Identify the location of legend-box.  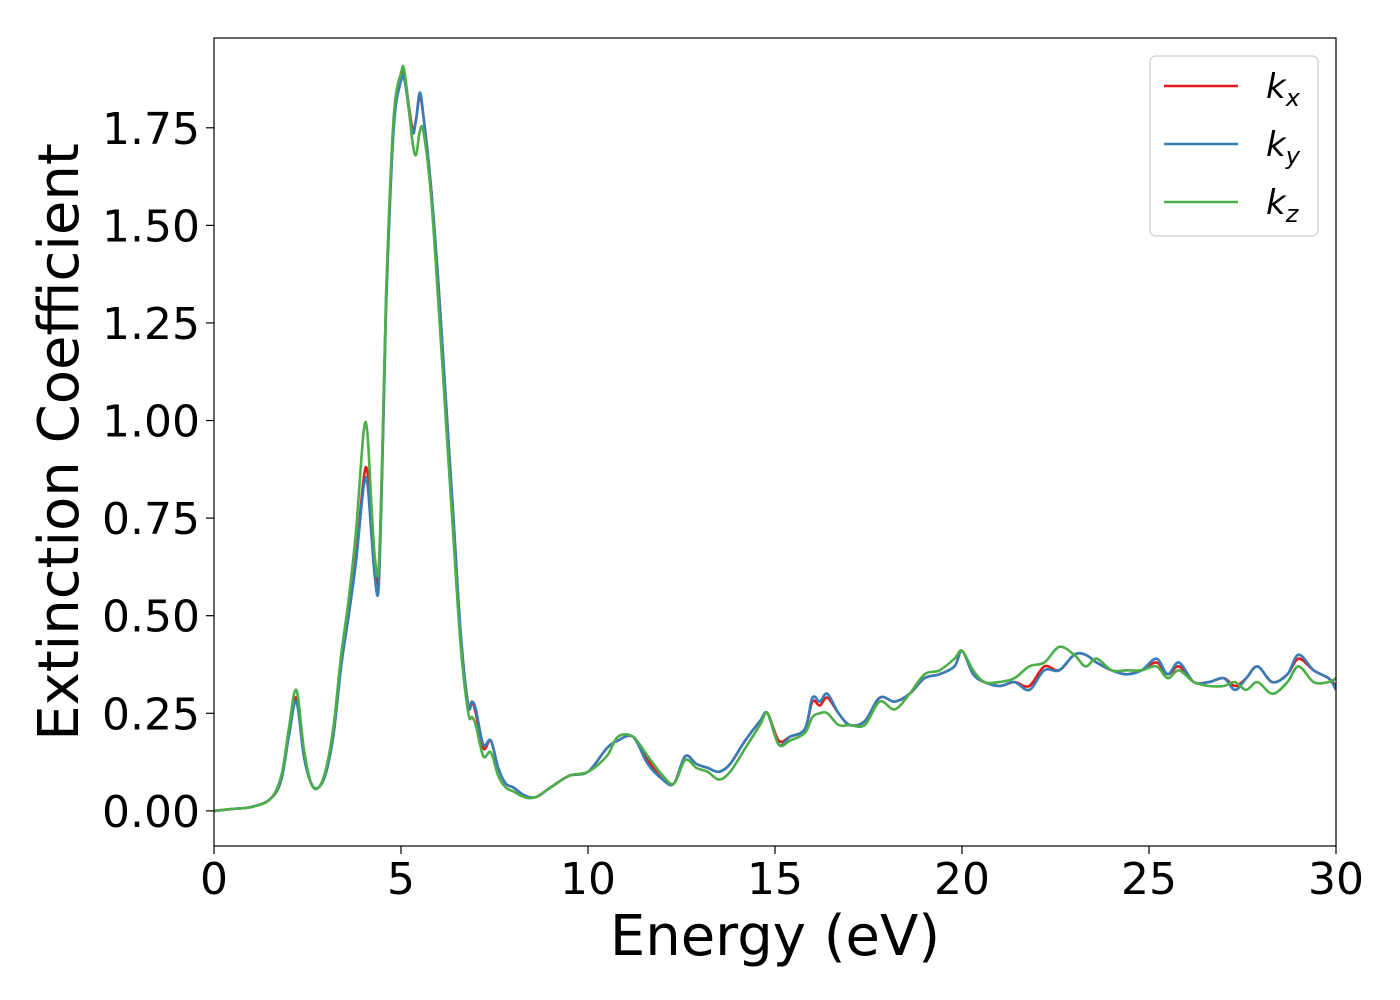
(1234, 146).